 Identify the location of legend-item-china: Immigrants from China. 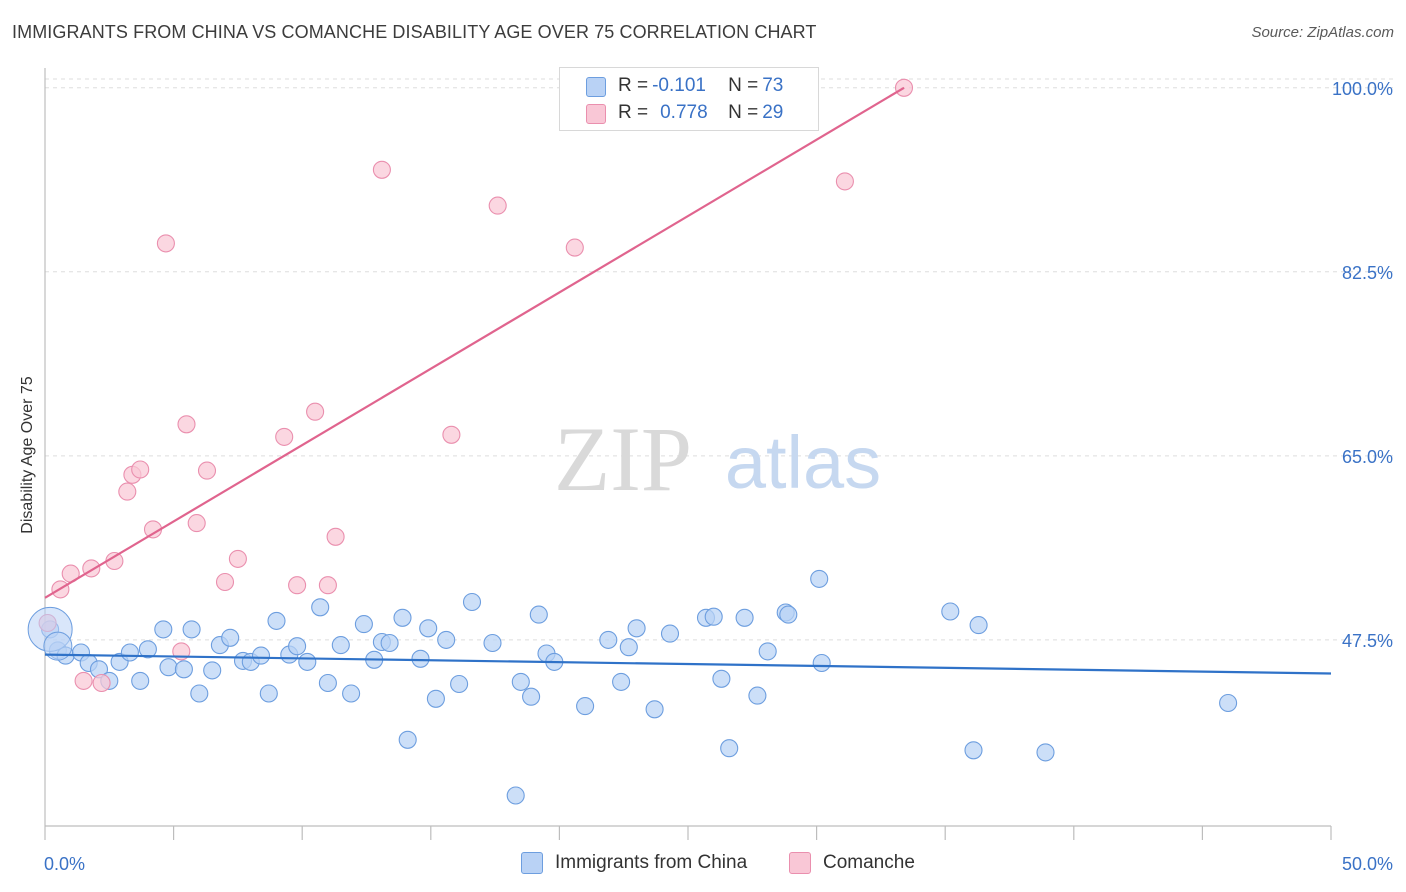
(634, 863).